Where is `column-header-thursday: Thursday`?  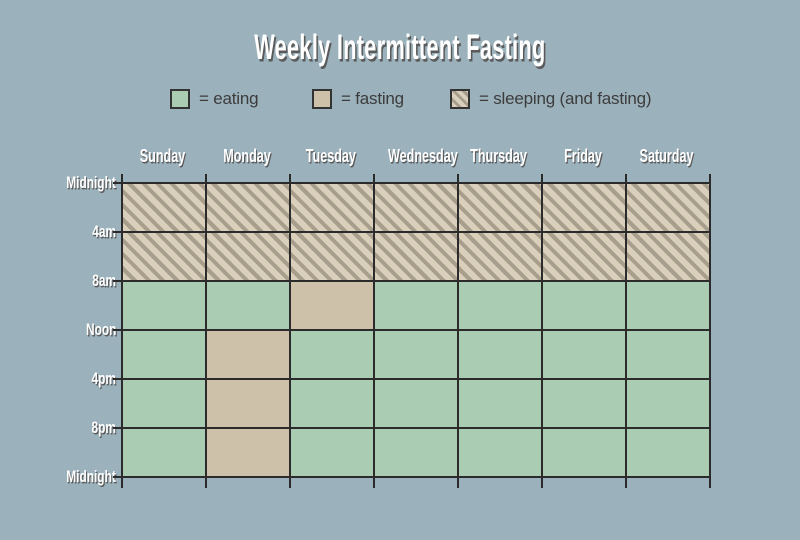
column-header-thursday: Thursday is located at coordinates (499, 156).